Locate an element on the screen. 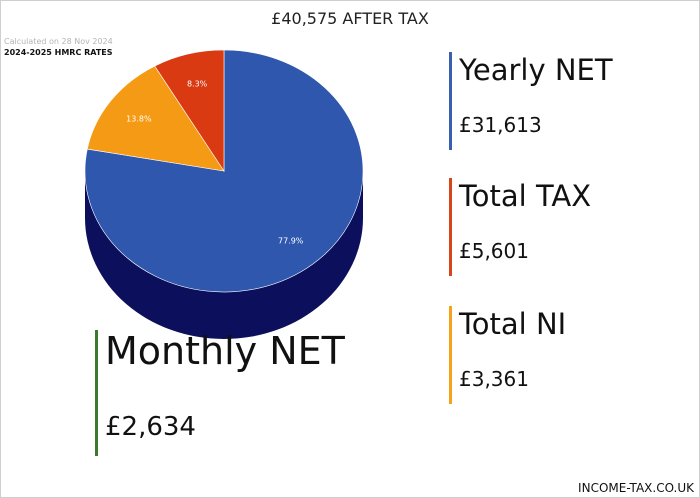  tax-year-rates: 2024-2025 HMRC RATES is located at coordinates (58, 52).